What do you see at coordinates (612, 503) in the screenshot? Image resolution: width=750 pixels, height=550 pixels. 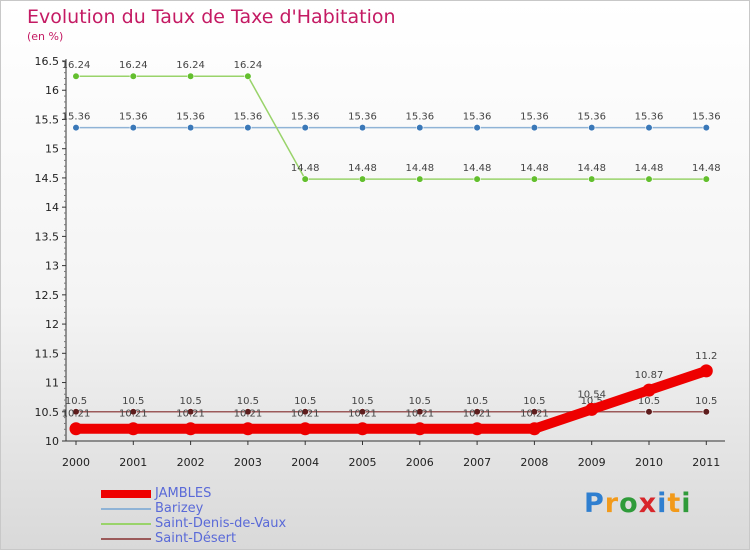 I see `logo-letter: r` at bounding box center [612, 503].